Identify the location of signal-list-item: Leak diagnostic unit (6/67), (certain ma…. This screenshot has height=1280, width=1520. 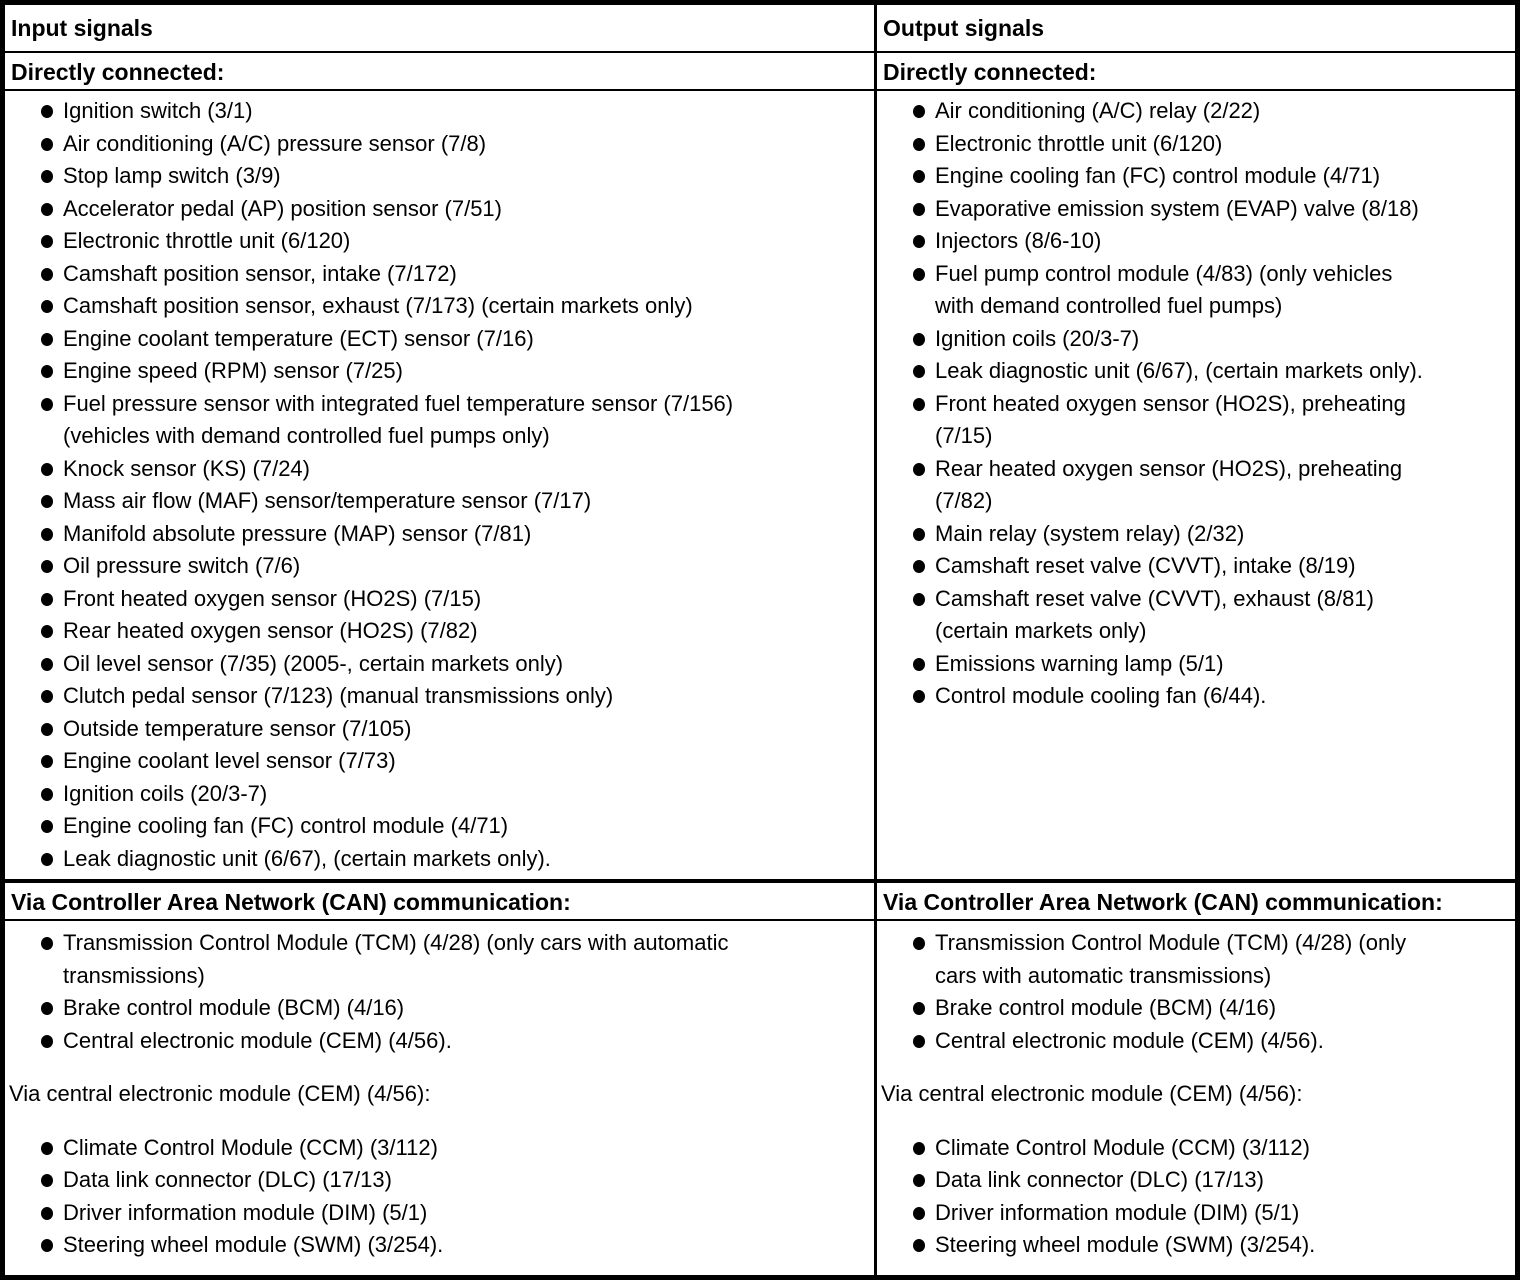
(439, 859).